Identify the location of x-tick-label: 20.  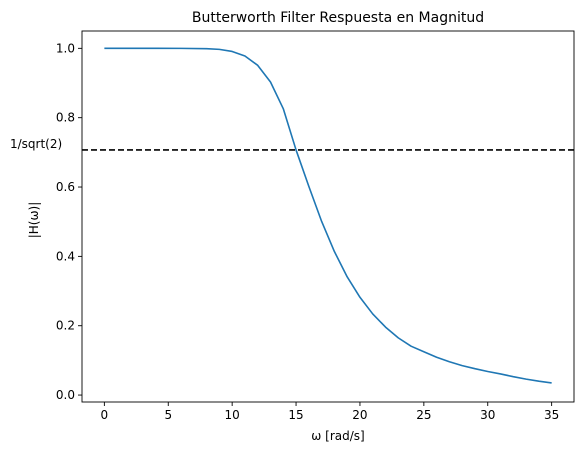
(359, 415).